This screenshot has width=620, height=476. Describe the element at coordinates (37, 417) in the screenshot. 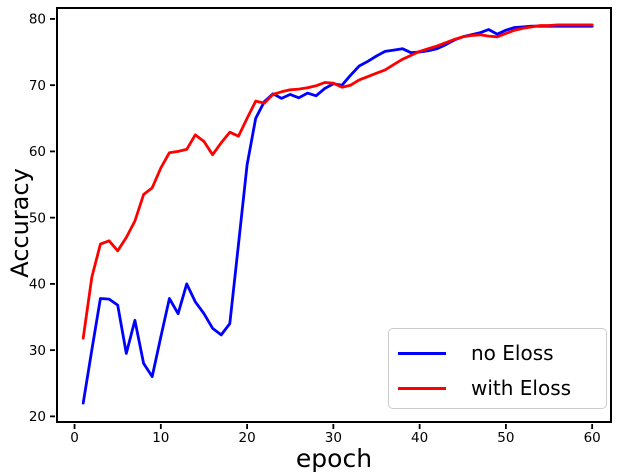

I see `y-tick-label-20: 20` at that location.